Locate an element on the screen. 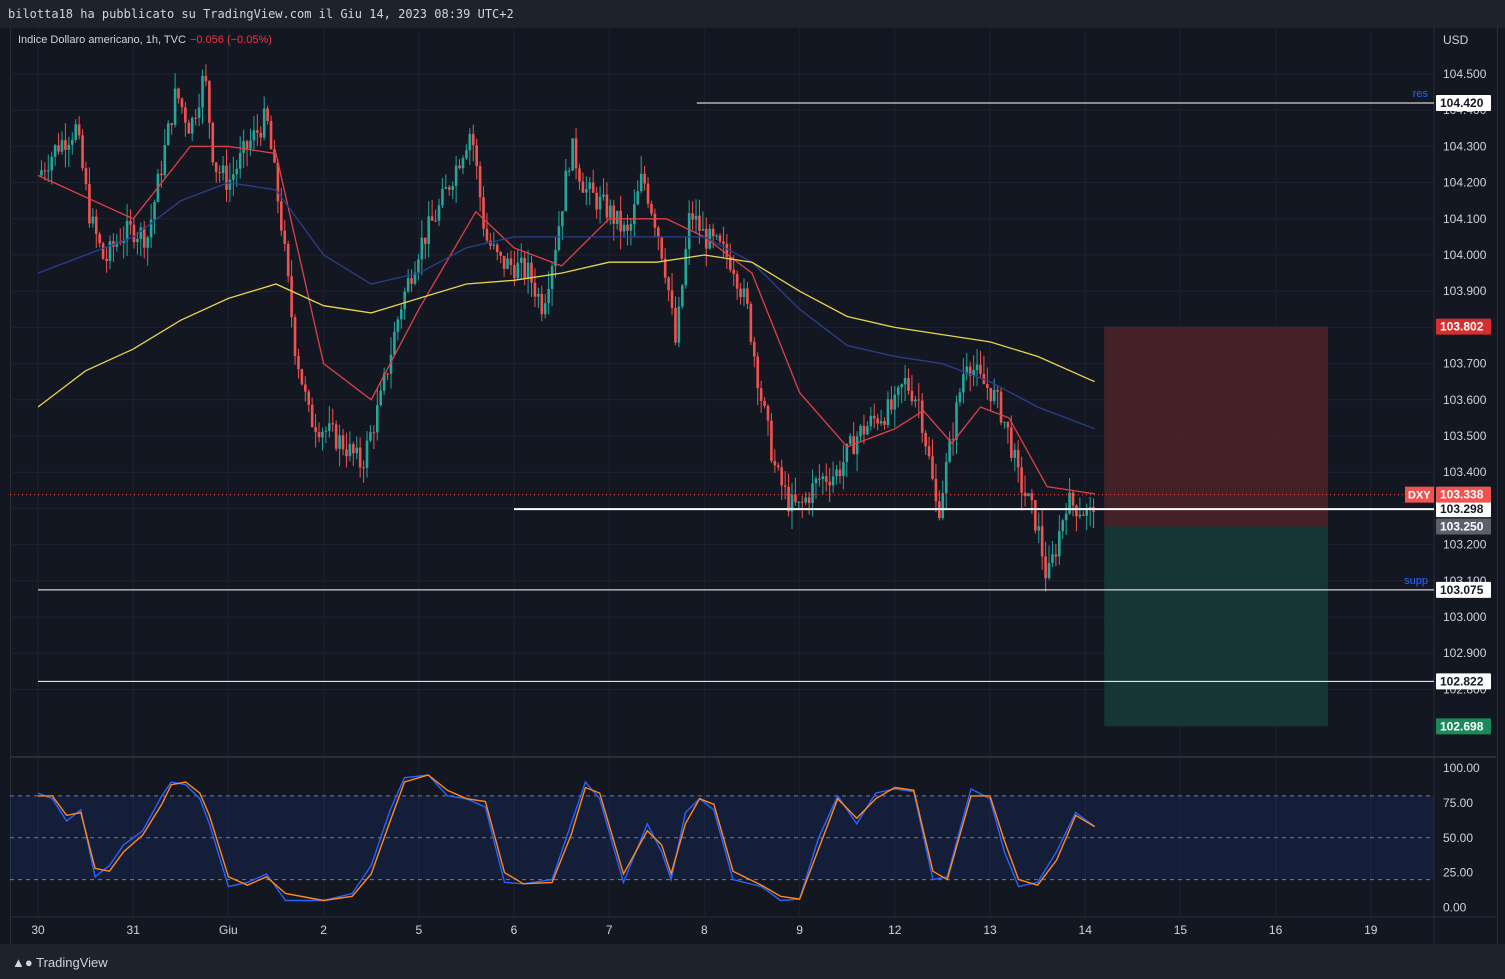  tradingview-logo: ▲● TradingView is located at coordinates (60, 962).